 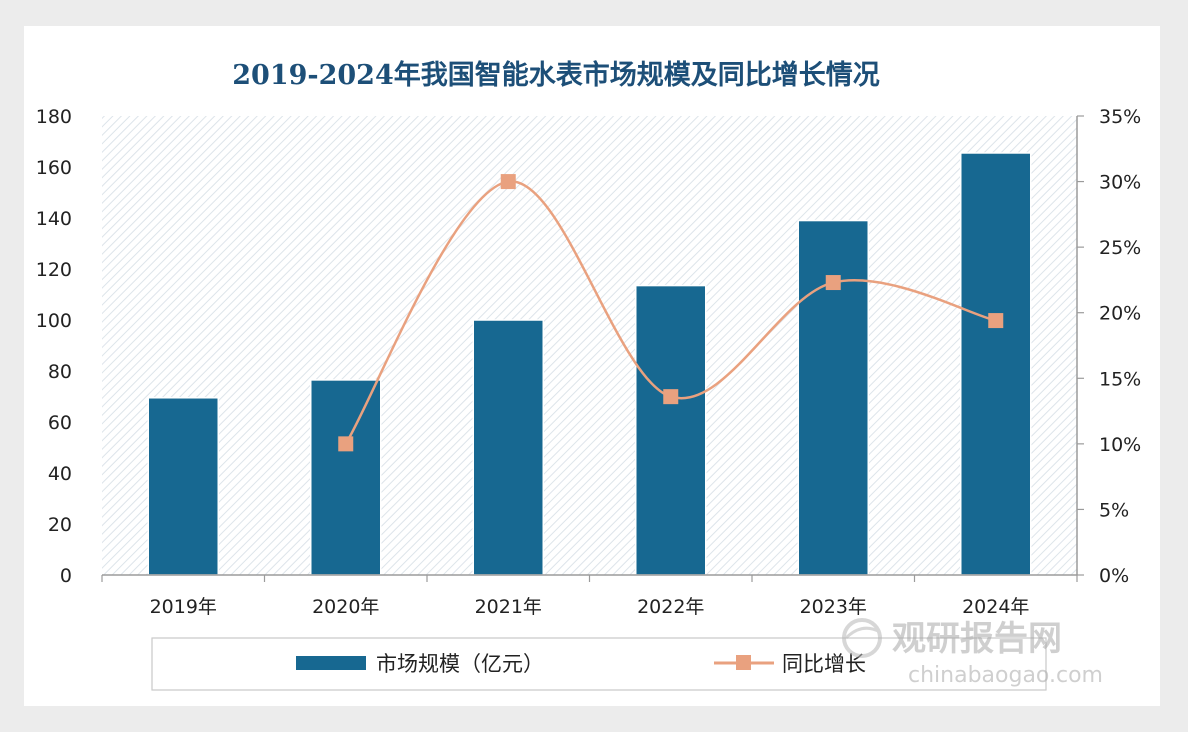 I want to click on x-tick-label: 2024年, so click(x=995, y=607).